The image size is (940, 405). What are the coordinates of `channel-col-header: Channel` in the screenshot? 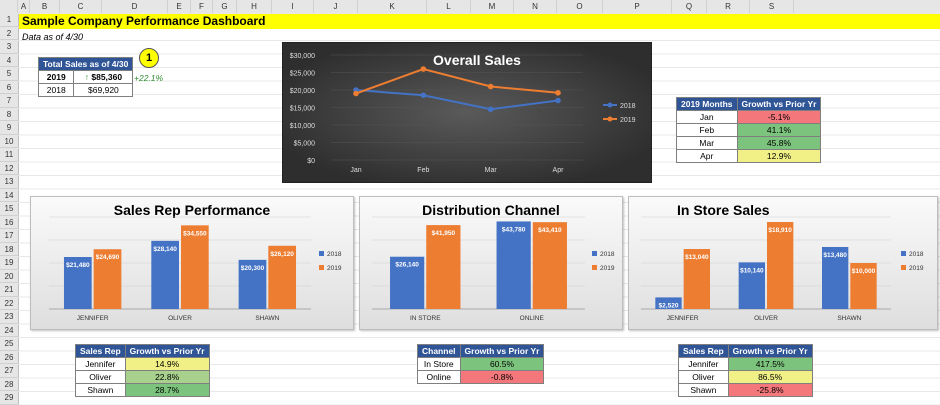 It's located at (439, 351).